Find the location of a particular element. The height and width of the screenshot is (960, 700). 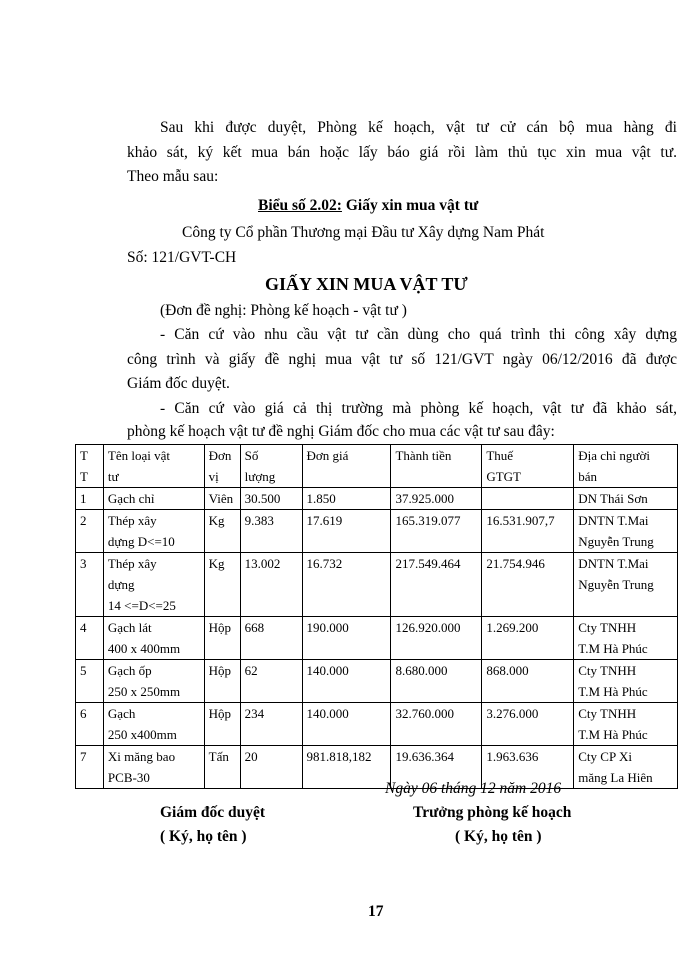

table-cell: 13.002 is located at coordinates (271, 584).